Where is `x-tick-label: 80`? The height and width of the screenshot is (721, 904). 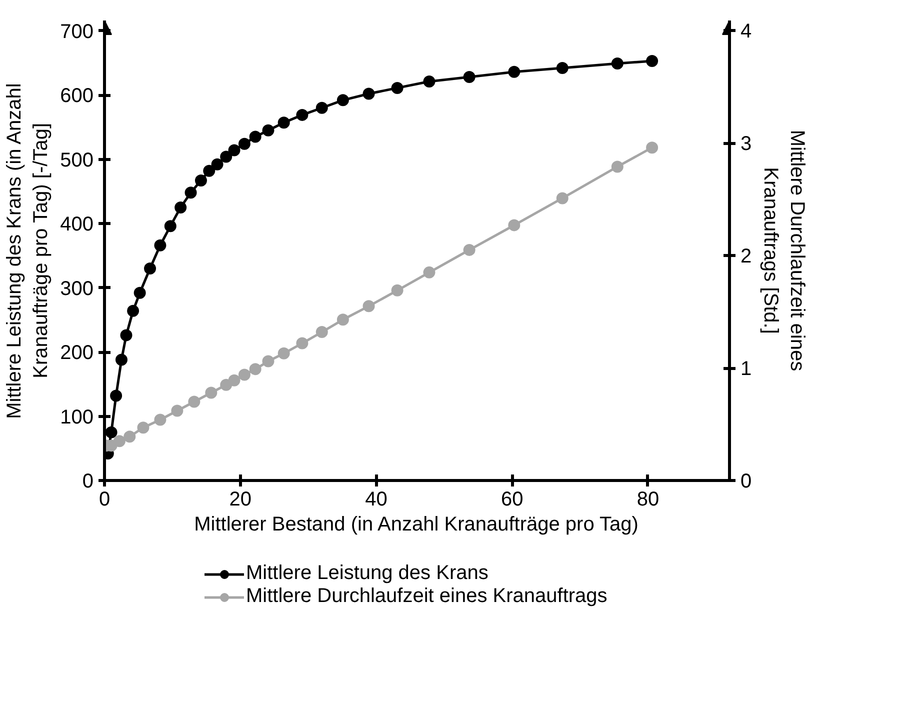
x-tick-label: 80 is located at coordinates (648, 499).